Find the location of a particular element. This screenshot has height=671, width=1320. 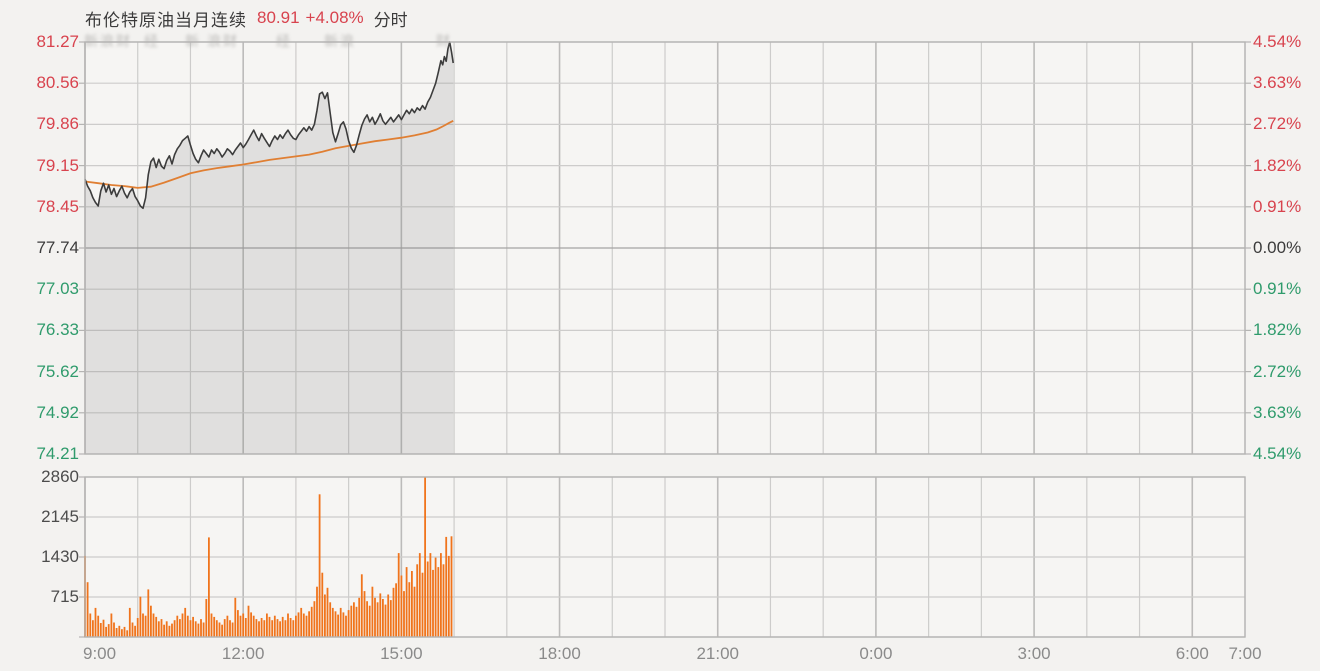

volume-axis-label: 2145 is located at coordinates (60, 516).